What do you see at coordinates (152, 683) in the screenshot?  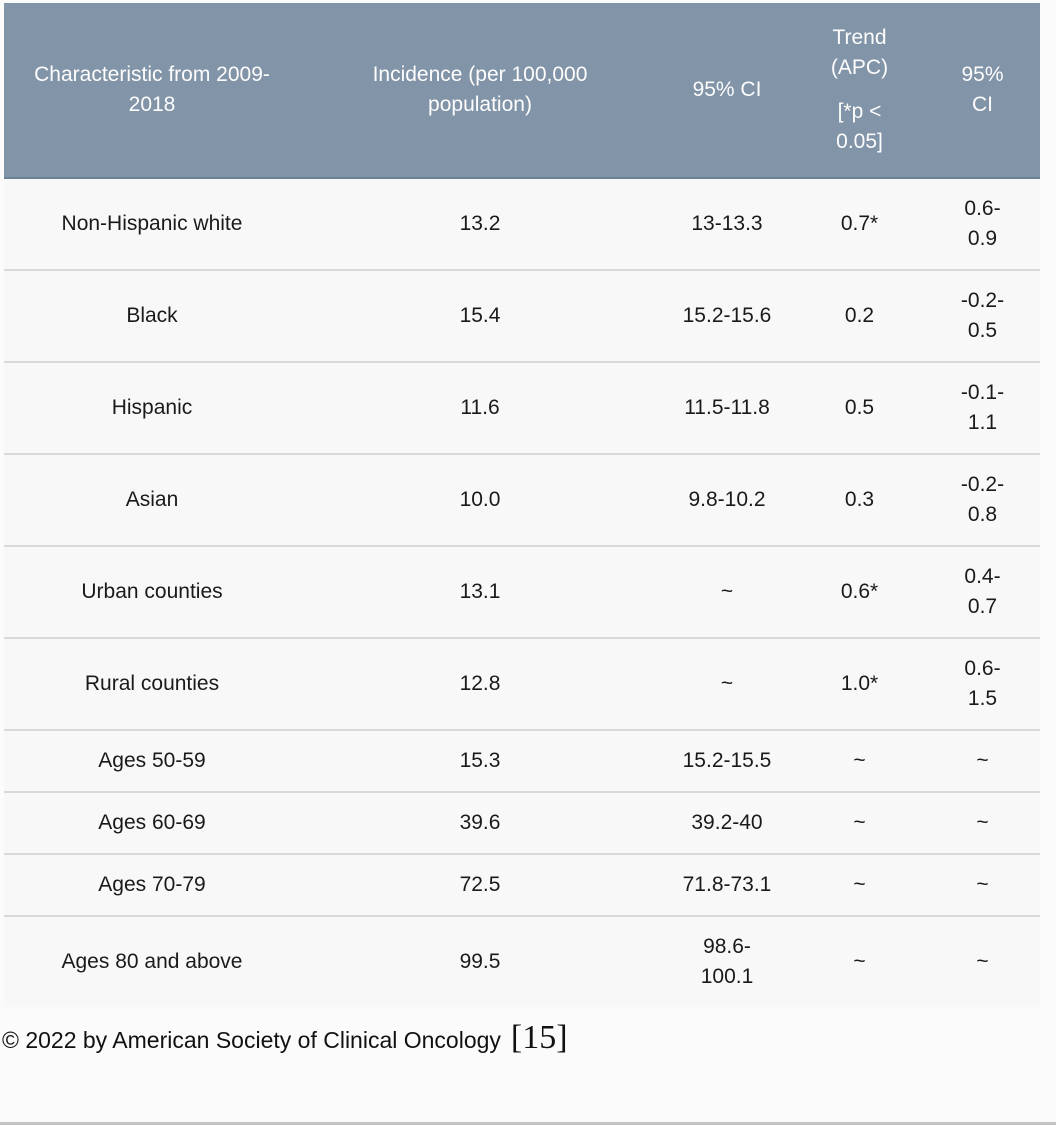 I see `cell-characteristic: Rural counties` at bounding box center [152, 683].